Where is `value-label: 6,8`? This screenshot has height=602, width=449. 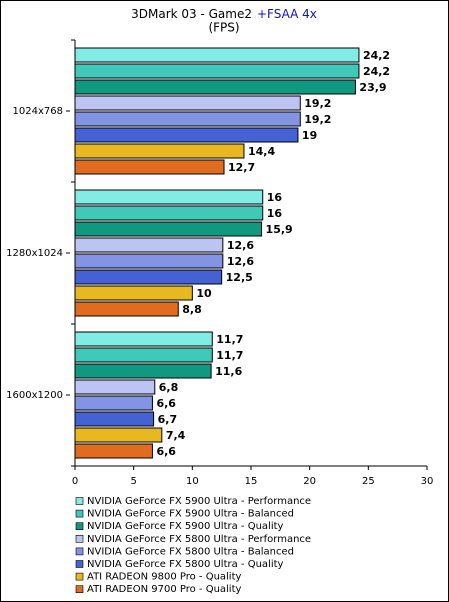
value-label: 6,8 is located at coordinates (169, 387).